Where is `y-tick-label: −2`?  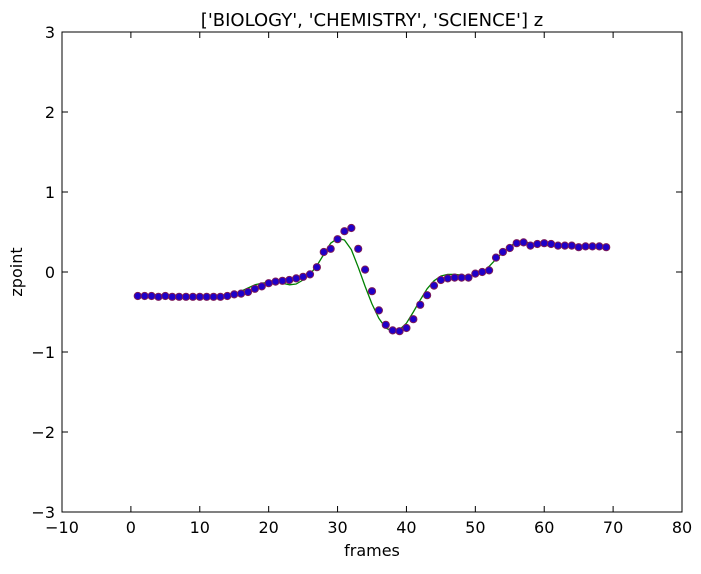 y-tick-label: −2 is located at coordinates (43, 432).